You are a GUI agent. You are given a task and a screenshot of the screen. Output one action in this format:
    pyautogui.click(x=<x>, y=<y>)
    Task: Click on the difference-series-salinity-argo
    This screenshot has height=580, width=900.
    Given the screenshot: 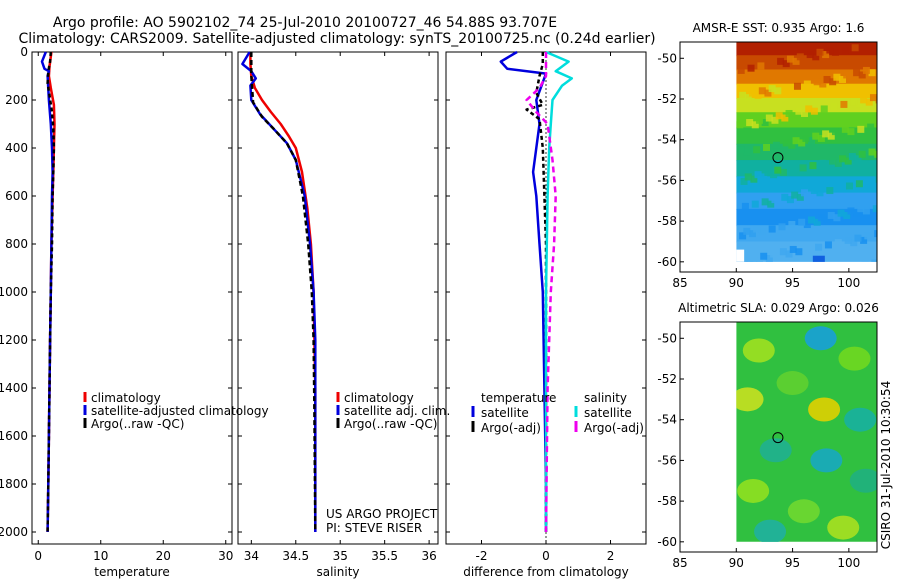 What is the action you would take?
    pyautogui.click(x=541, y=292)
    